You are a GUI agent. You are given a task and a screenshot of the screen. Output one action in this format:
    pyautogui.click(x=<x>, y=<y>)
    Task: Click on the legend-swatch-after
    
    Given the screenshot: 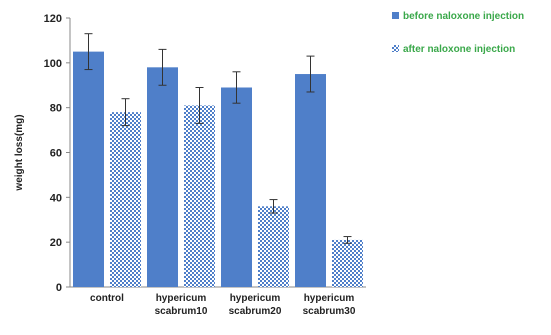 What is the action you would take?
    pyautogui.click(x=395, y=48)
    